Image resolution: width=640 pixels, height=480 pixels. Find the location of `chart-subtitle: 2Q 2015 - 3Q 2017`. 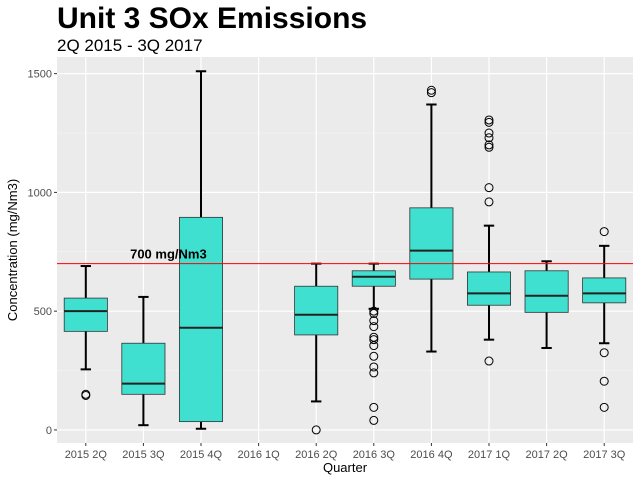

chart-subtitle: 2Q 2015 - 3Q 2017 is located at coordinates (130, 45).